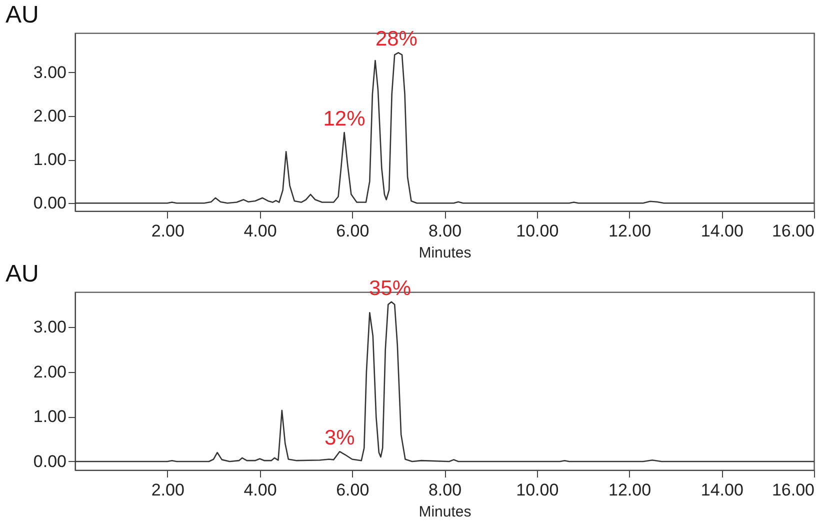 The image size is (839, 531). Describe the element at coordinates (396, 39) in the screenshot. I see `annotation: 28%` at that location.